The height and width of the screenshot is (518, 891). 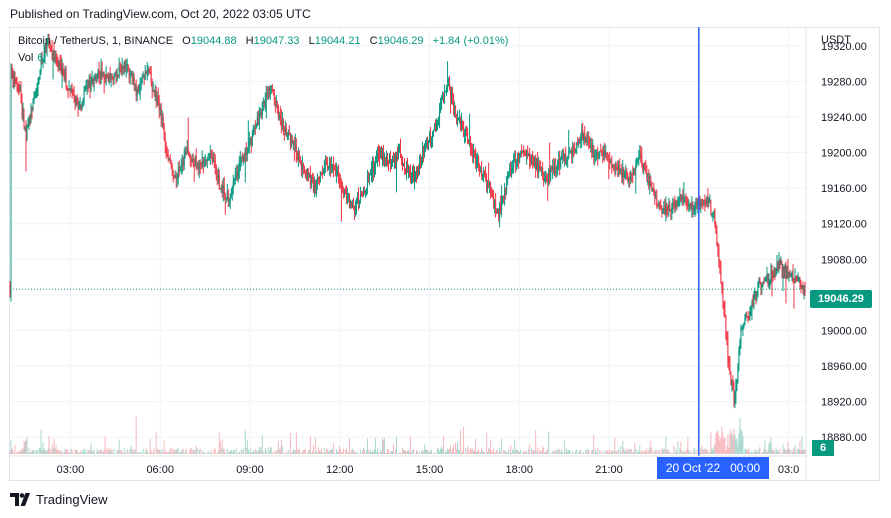 What do you see at coordinates (311, 41) in the screenshot?
I see `low-label: L` at bounding box center [311, 41].